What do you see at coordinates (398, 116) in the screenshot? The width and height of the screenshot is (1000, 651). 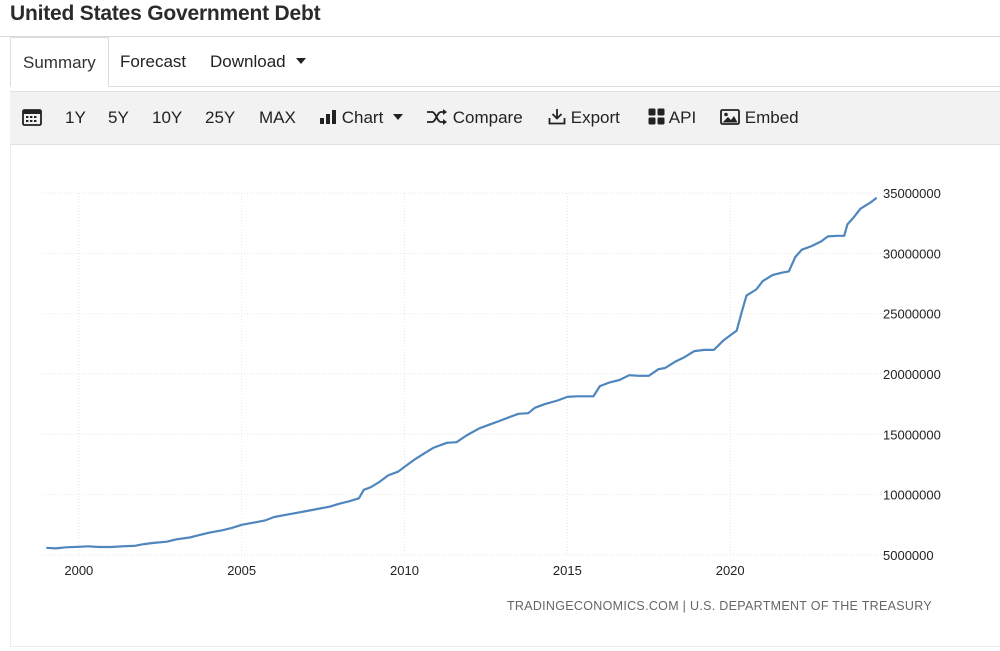 I see `chevron-down-icon` at bounding box center [398, 116].